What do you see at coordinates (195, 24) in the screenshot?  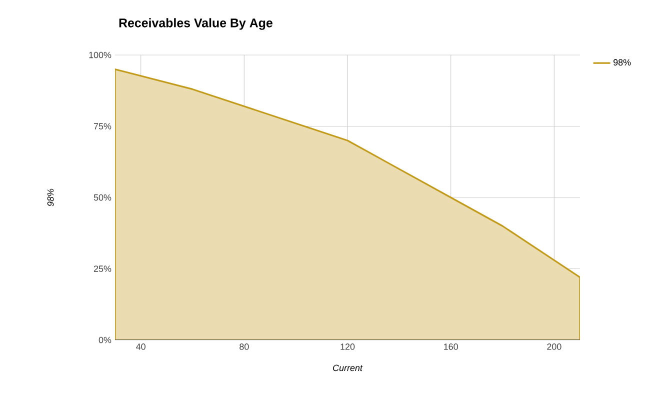 I see `chart-title: Receivables Value By Age` at bounding box center [195, 24].